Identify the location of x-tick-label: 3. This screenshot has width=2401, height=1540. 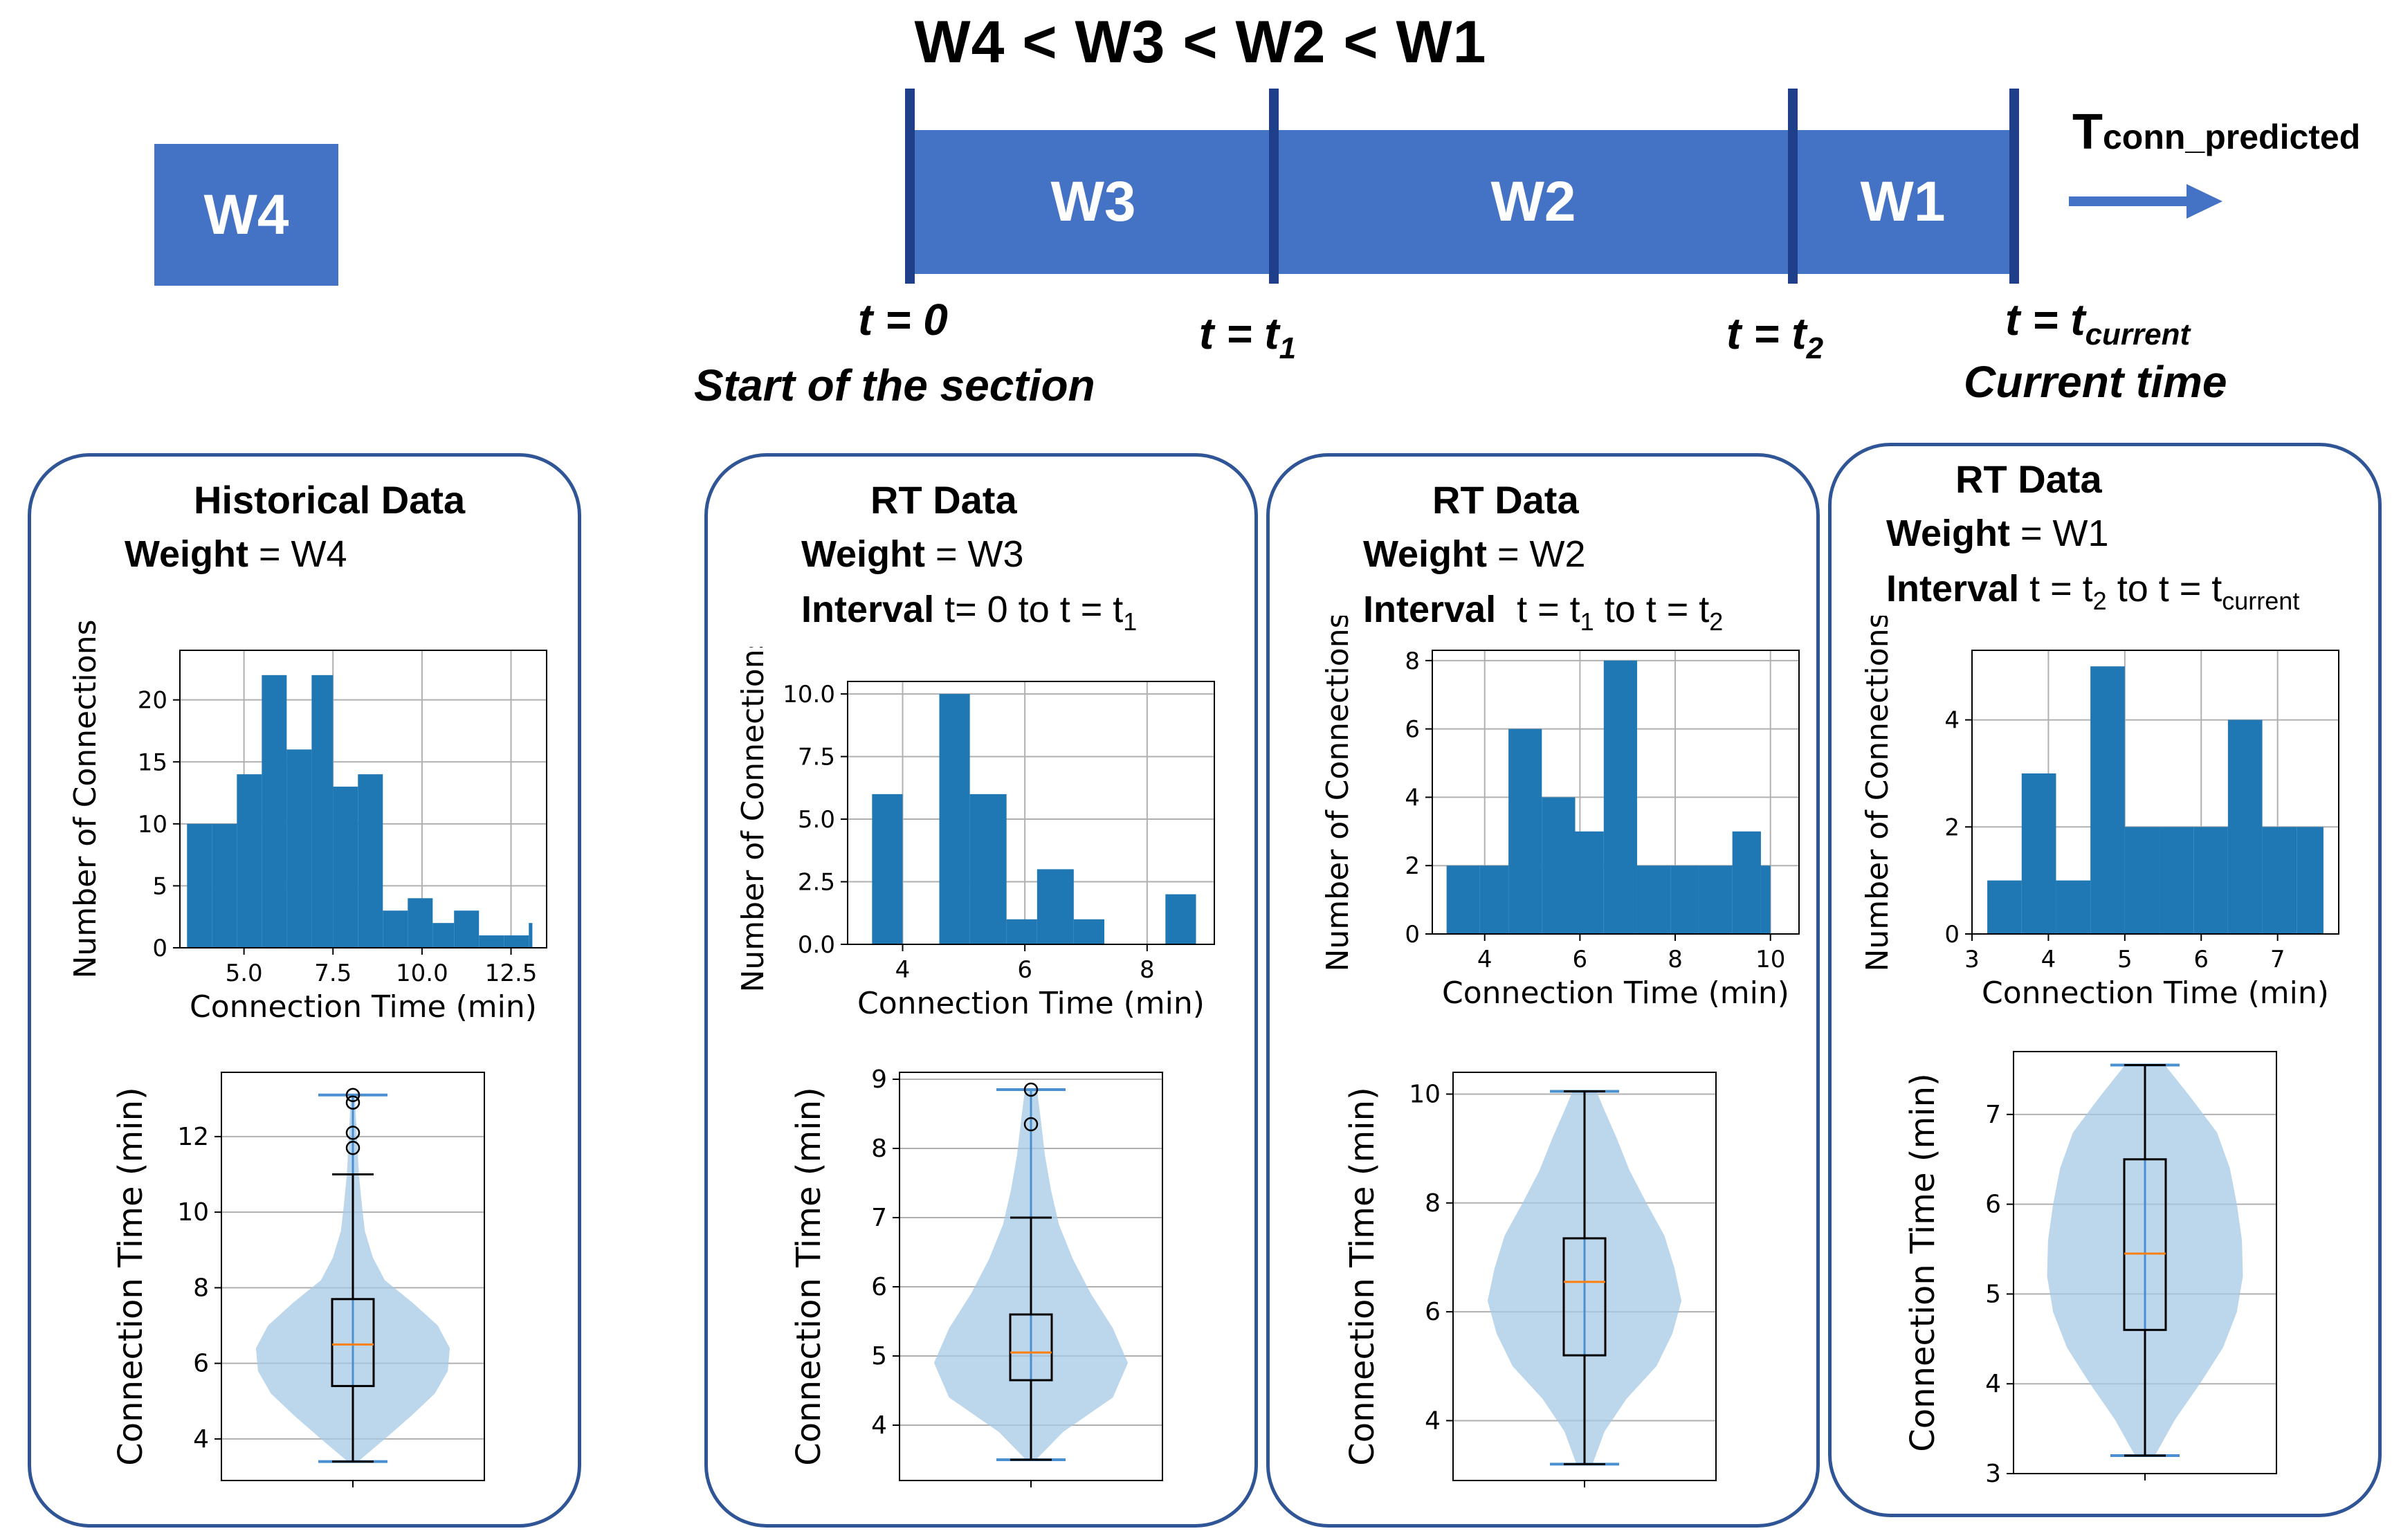
(1972, 959).